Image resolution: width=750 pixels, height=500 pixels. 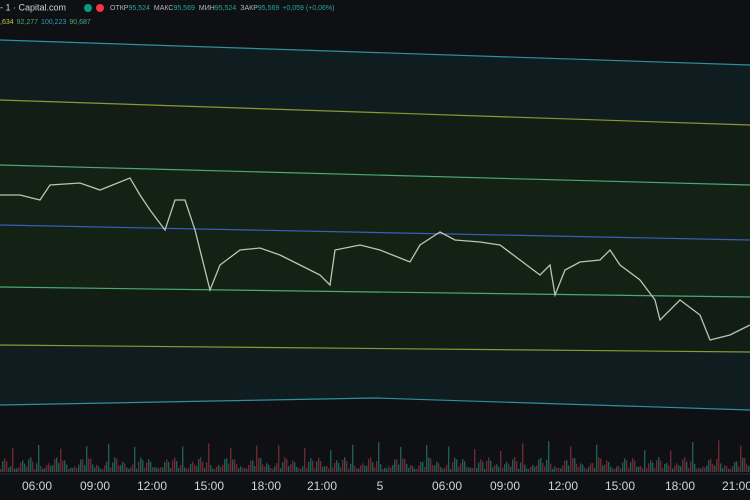 I want to click on indicator-text: ,634 92,277 100,223 90,687, so click(x=45, y=22).